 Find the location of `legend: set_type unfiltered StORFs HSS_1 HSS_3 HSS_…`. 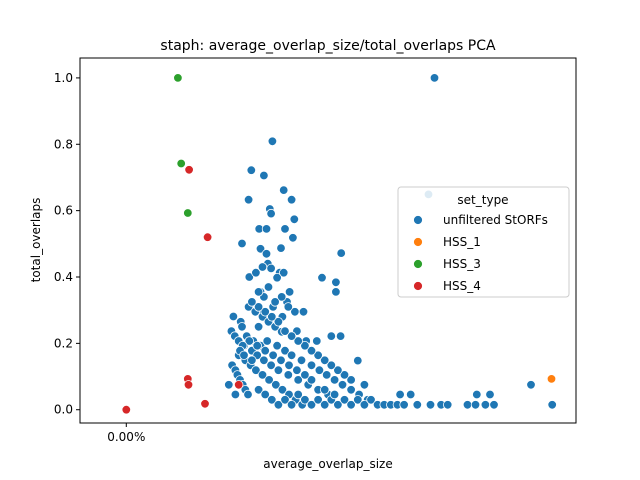

legend: set_type unfiltered StORFs HSS_1 HSS_3 HSS_… is located at coordinates (483, 242).